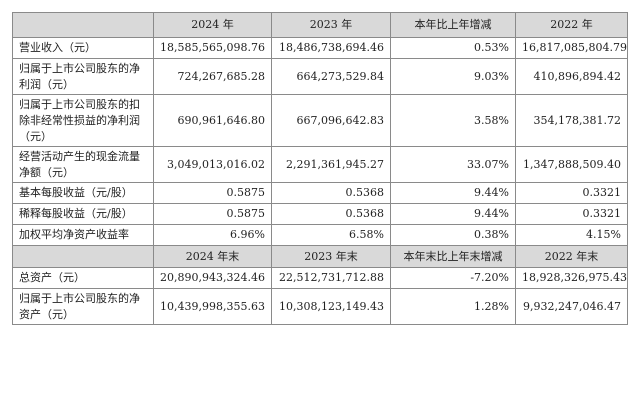 This screenshot has height=407, width=640. I want to click on cell-value: 20,890,943,324.46, so click(212, 278).